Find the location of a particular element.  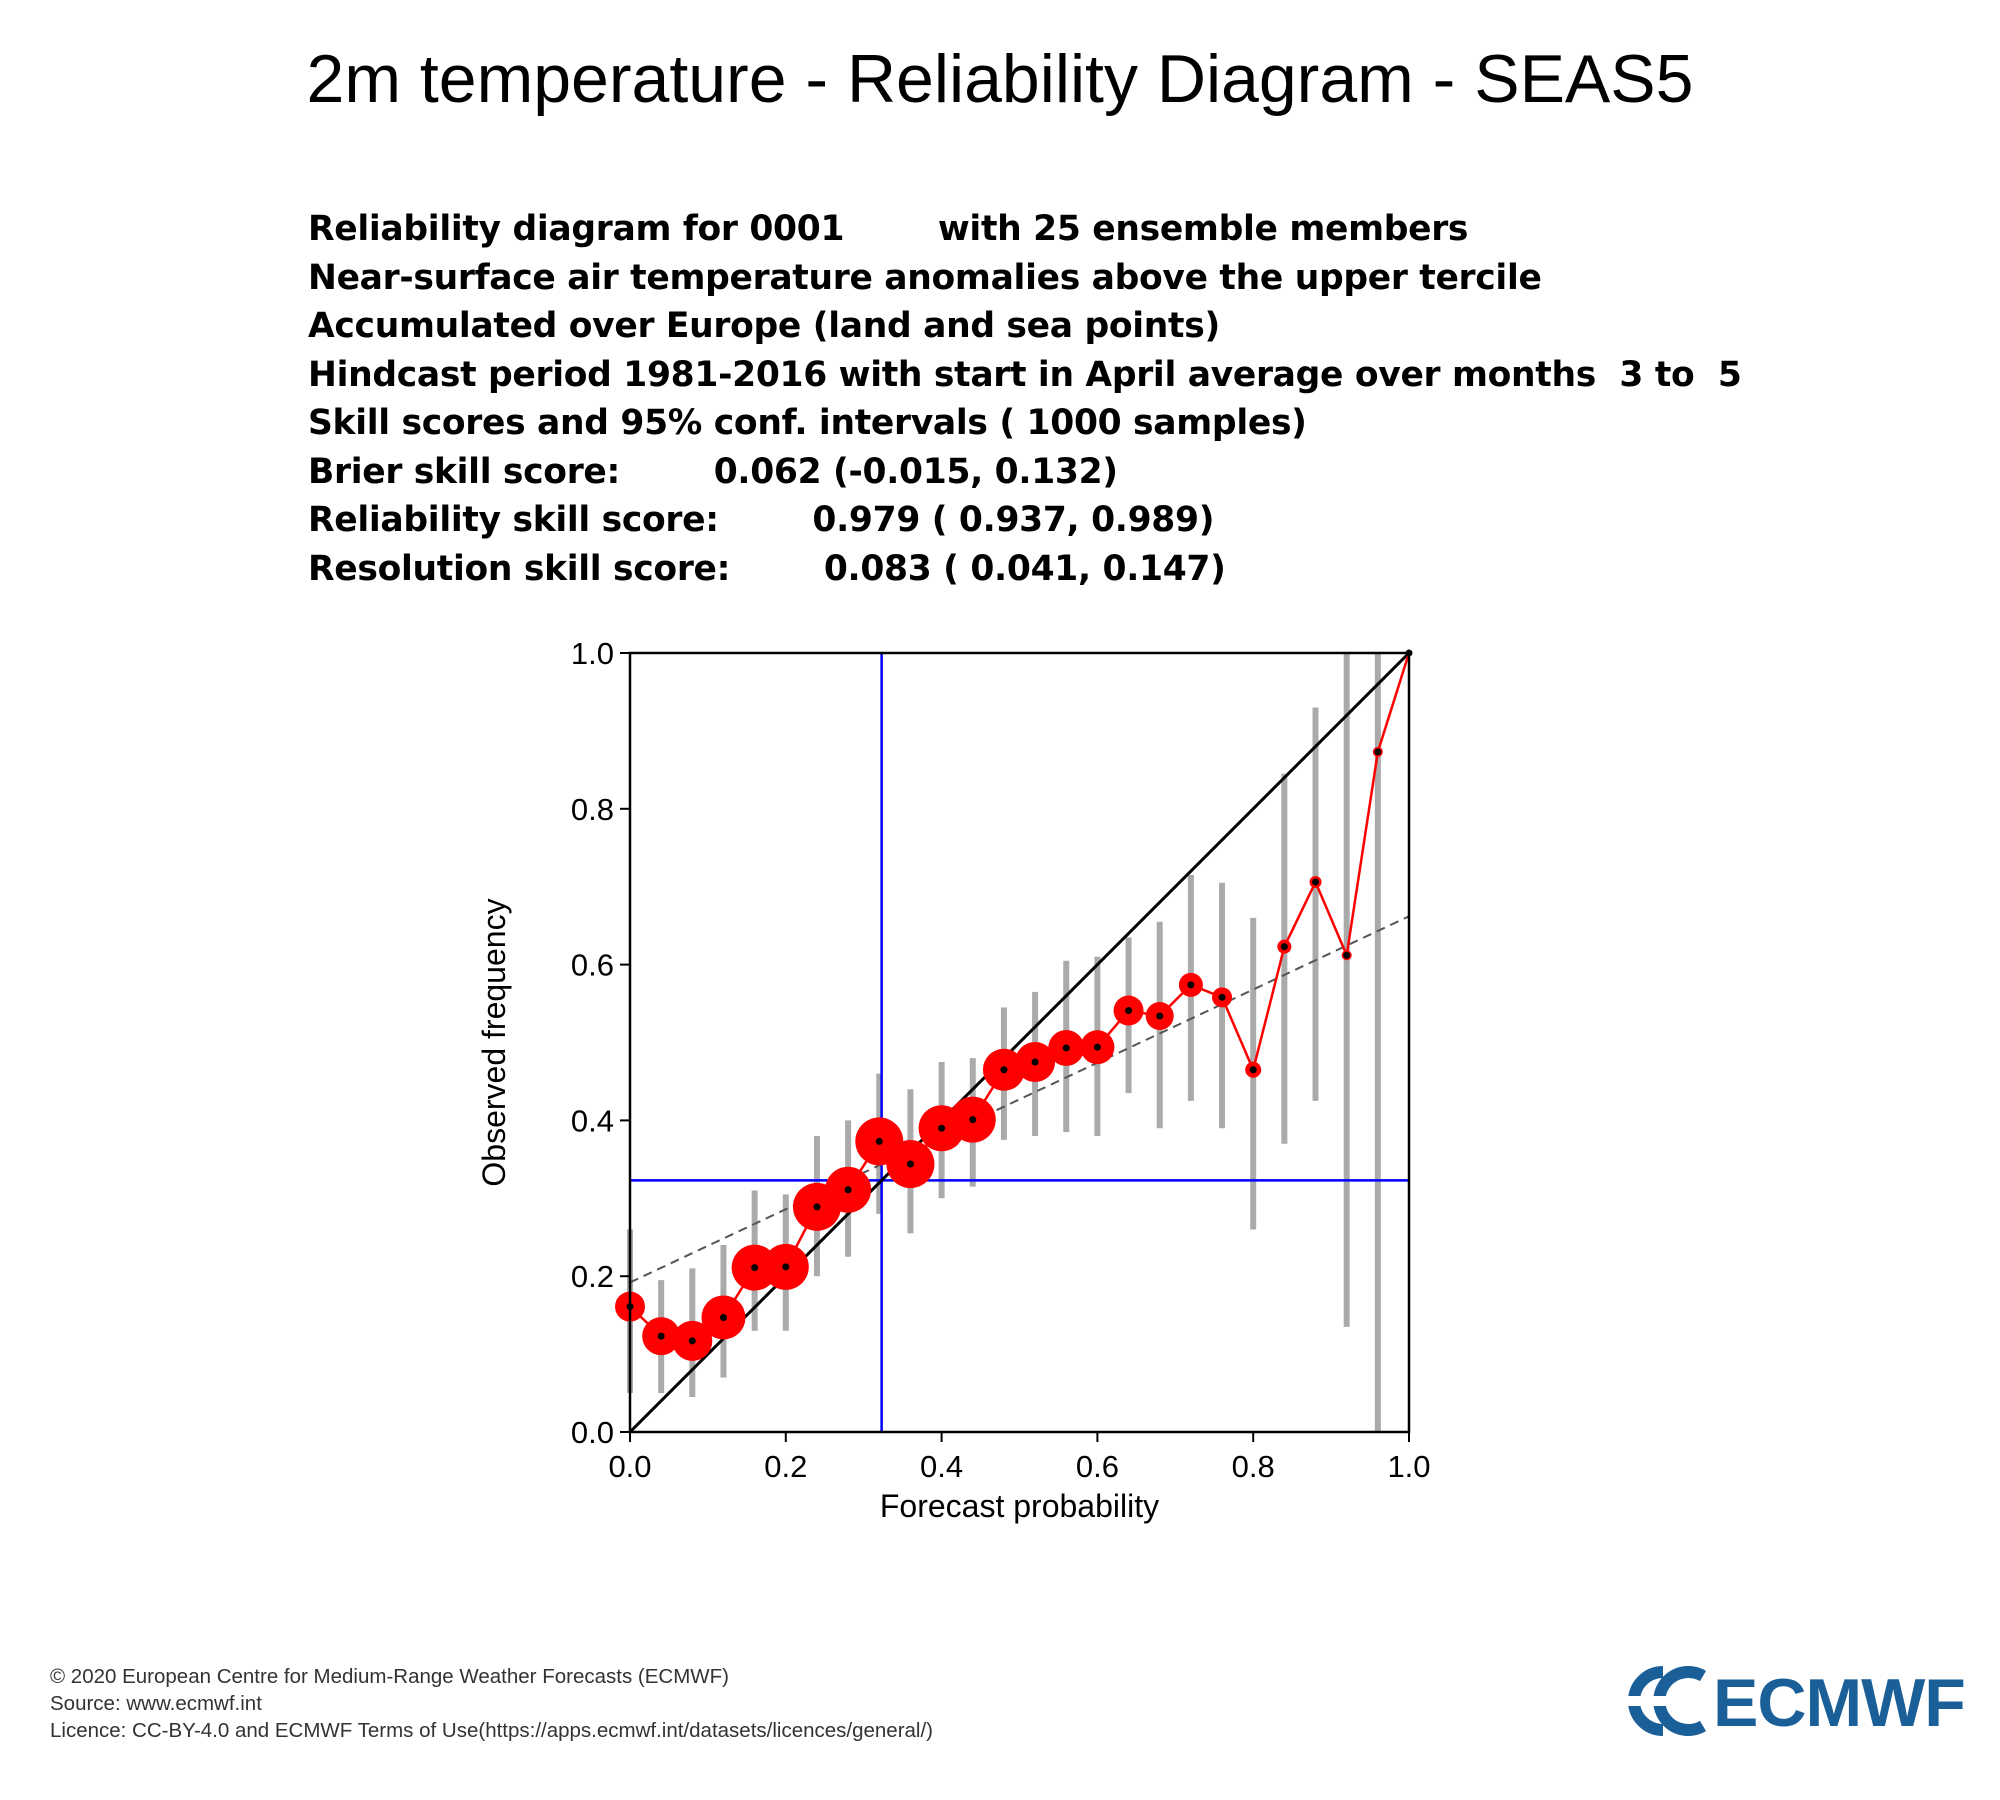

y-axis-label: Observed frequency is located at coordinates (494, 1042).